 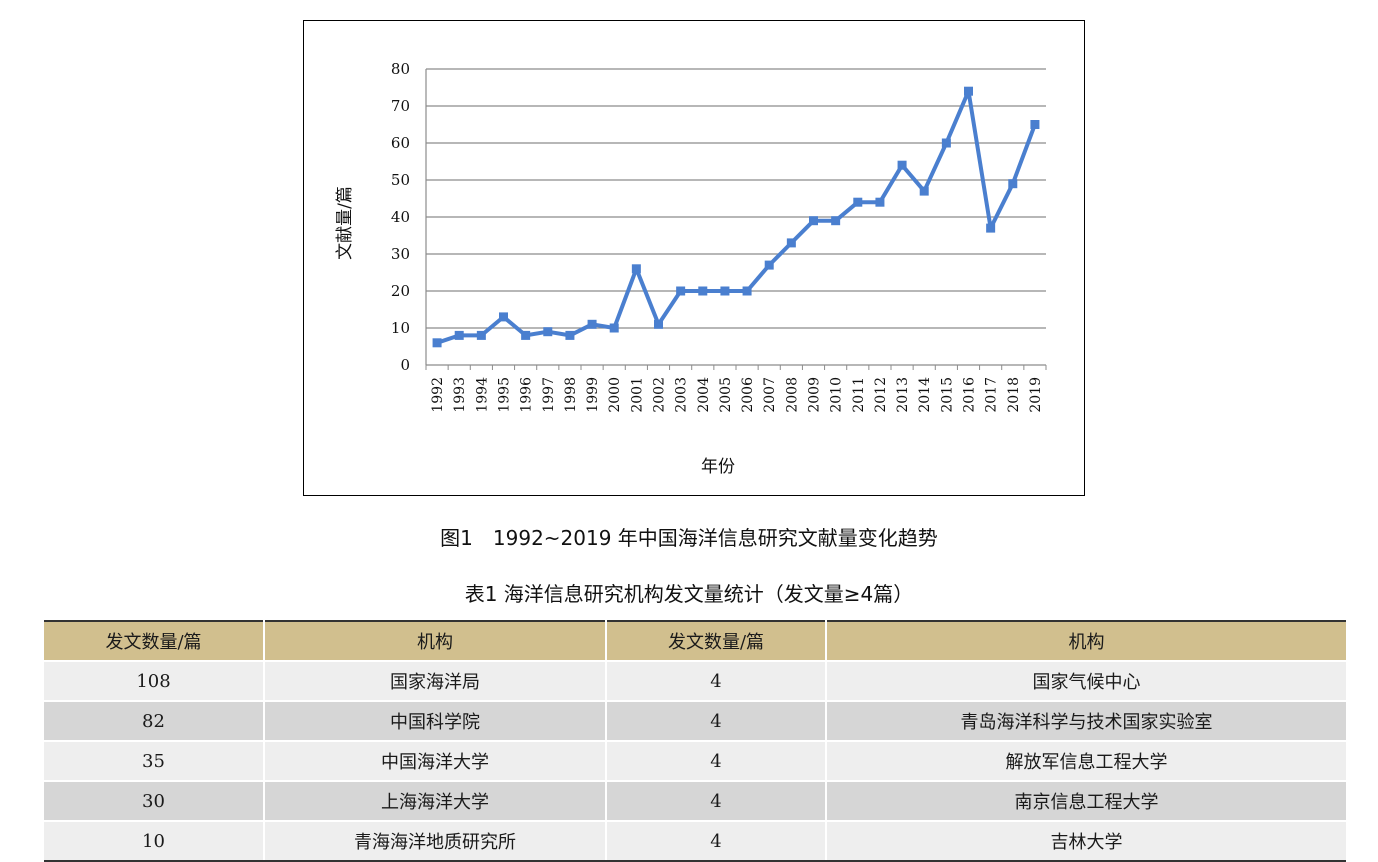 What do you see at coordinates (405, 365) in the screenshot?
I see `y-tick-label: 0` at bounding box center [405, 365].